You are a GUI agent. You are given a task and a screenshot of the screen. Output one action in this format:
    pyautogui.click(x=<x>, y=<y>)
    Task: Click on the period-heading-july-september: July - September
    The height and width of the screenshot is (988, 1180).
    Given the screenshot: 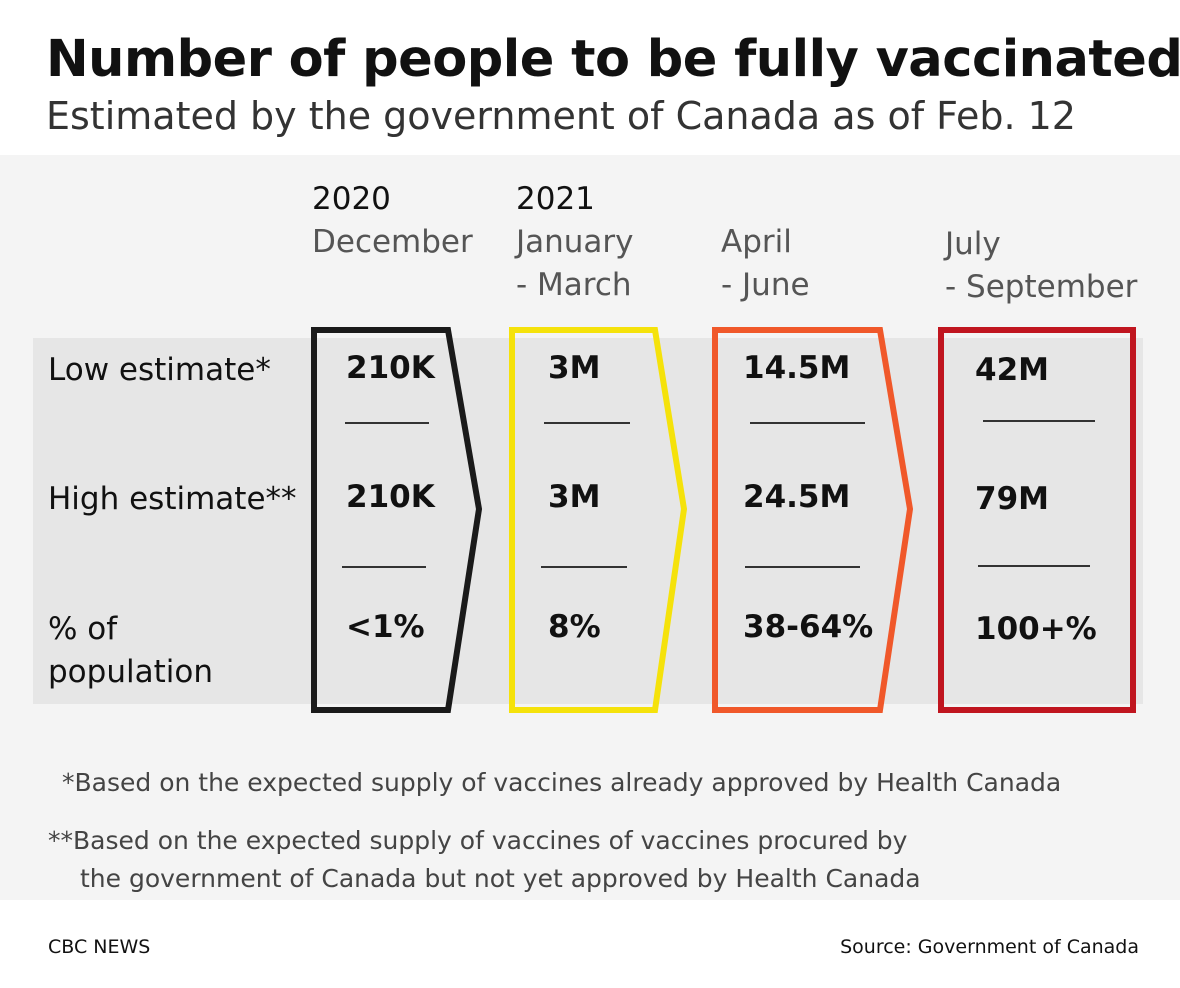 What is the action you would take?
    pyautogui.click(x=1041, y=266)
    